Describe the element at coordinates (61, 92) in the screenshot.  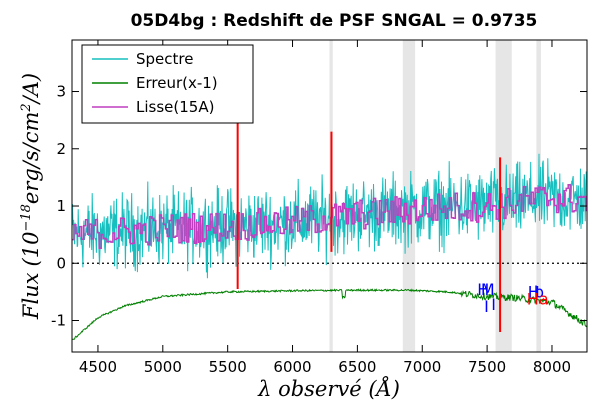
I see `y-tick-label-4: 3` at that location.